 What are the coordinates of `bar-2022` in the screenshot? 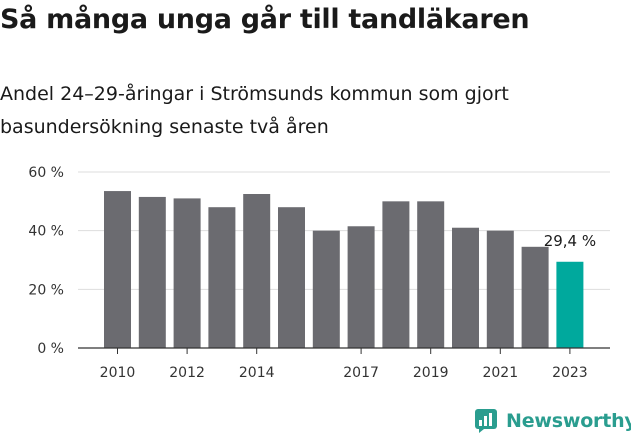 It's located at (535, 297).